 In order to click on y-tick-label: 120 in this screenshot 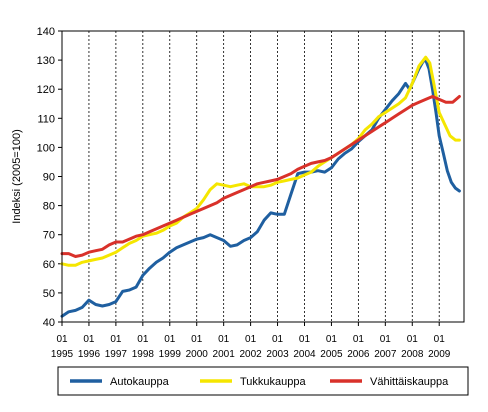, I will do `click(46, 90)`.